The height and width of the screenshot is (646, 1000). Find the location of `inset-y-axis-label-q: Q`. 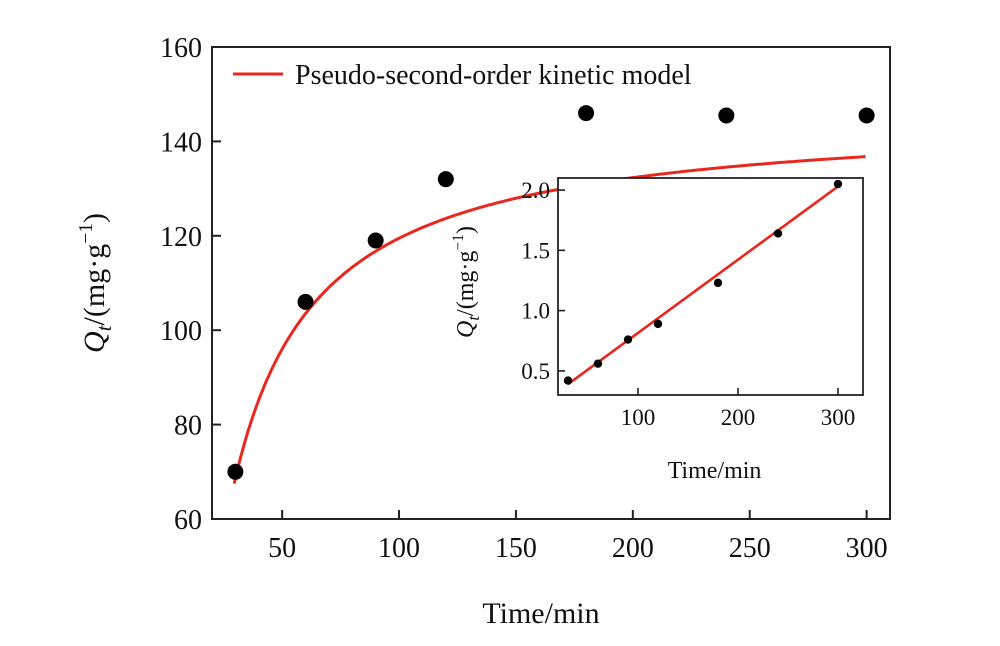

inset-y-axis-label-q: Q is located at coordinates (466, 329).